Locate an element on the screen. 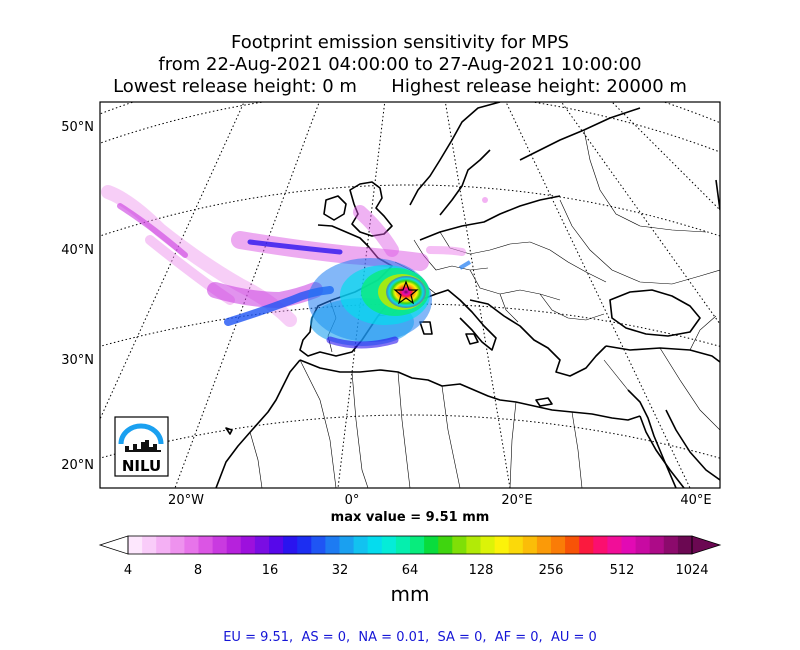 The height and width of the screenshot is (650, 800). colorbar-tick: 32 is located at coordinates (340, 570).